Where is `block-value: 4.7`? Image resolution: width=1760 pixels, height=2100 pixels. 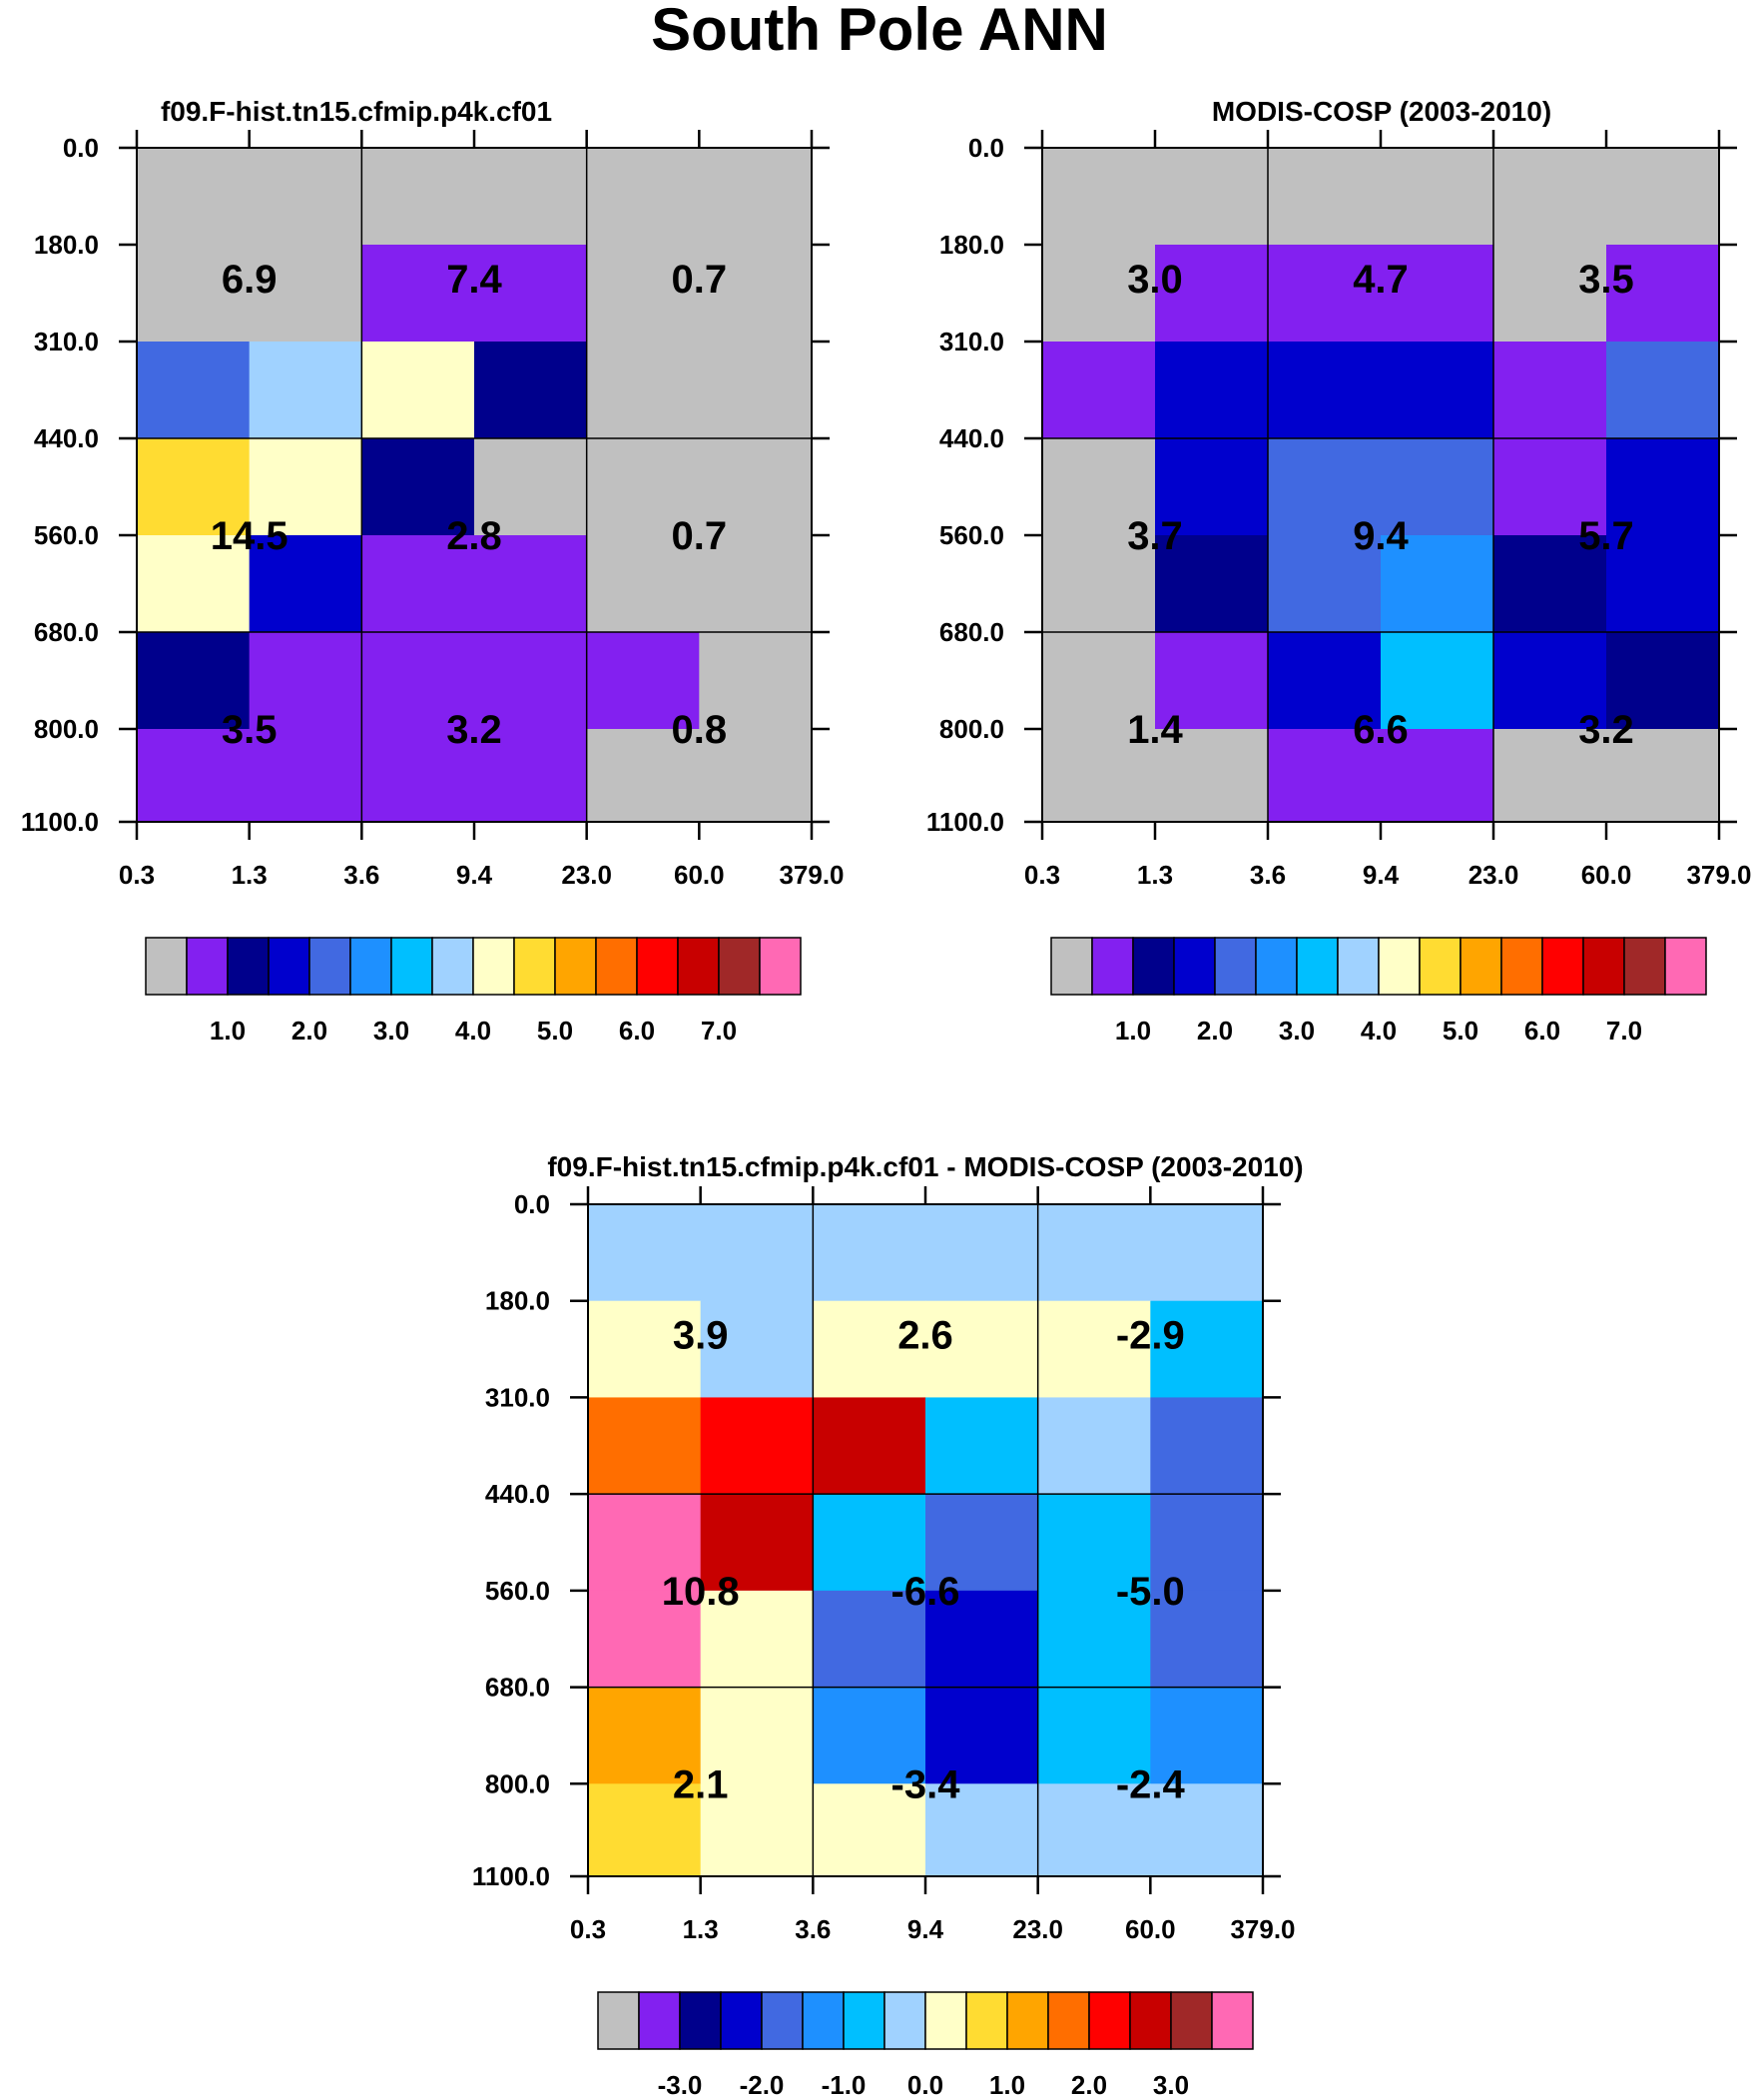 block-value: 4.7 is located at coordinates (1381, 280).